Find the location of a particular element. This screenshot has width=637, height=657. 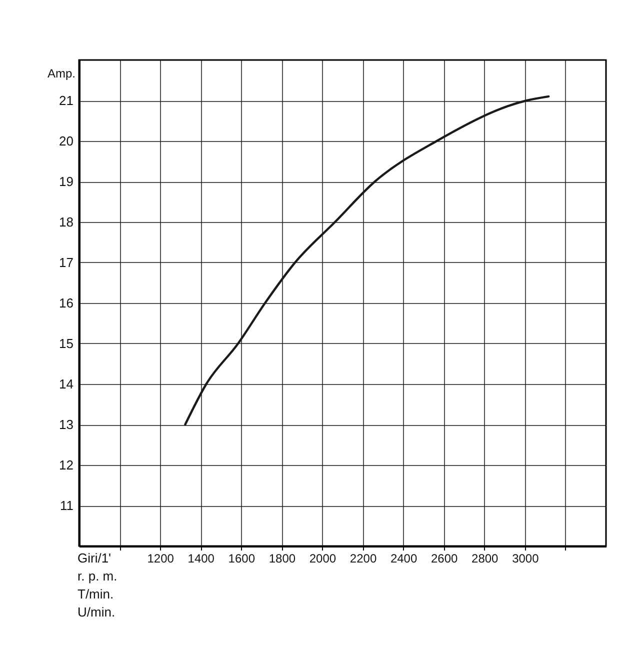

y-tick-label: 14 is located at coordinates (66, 384).